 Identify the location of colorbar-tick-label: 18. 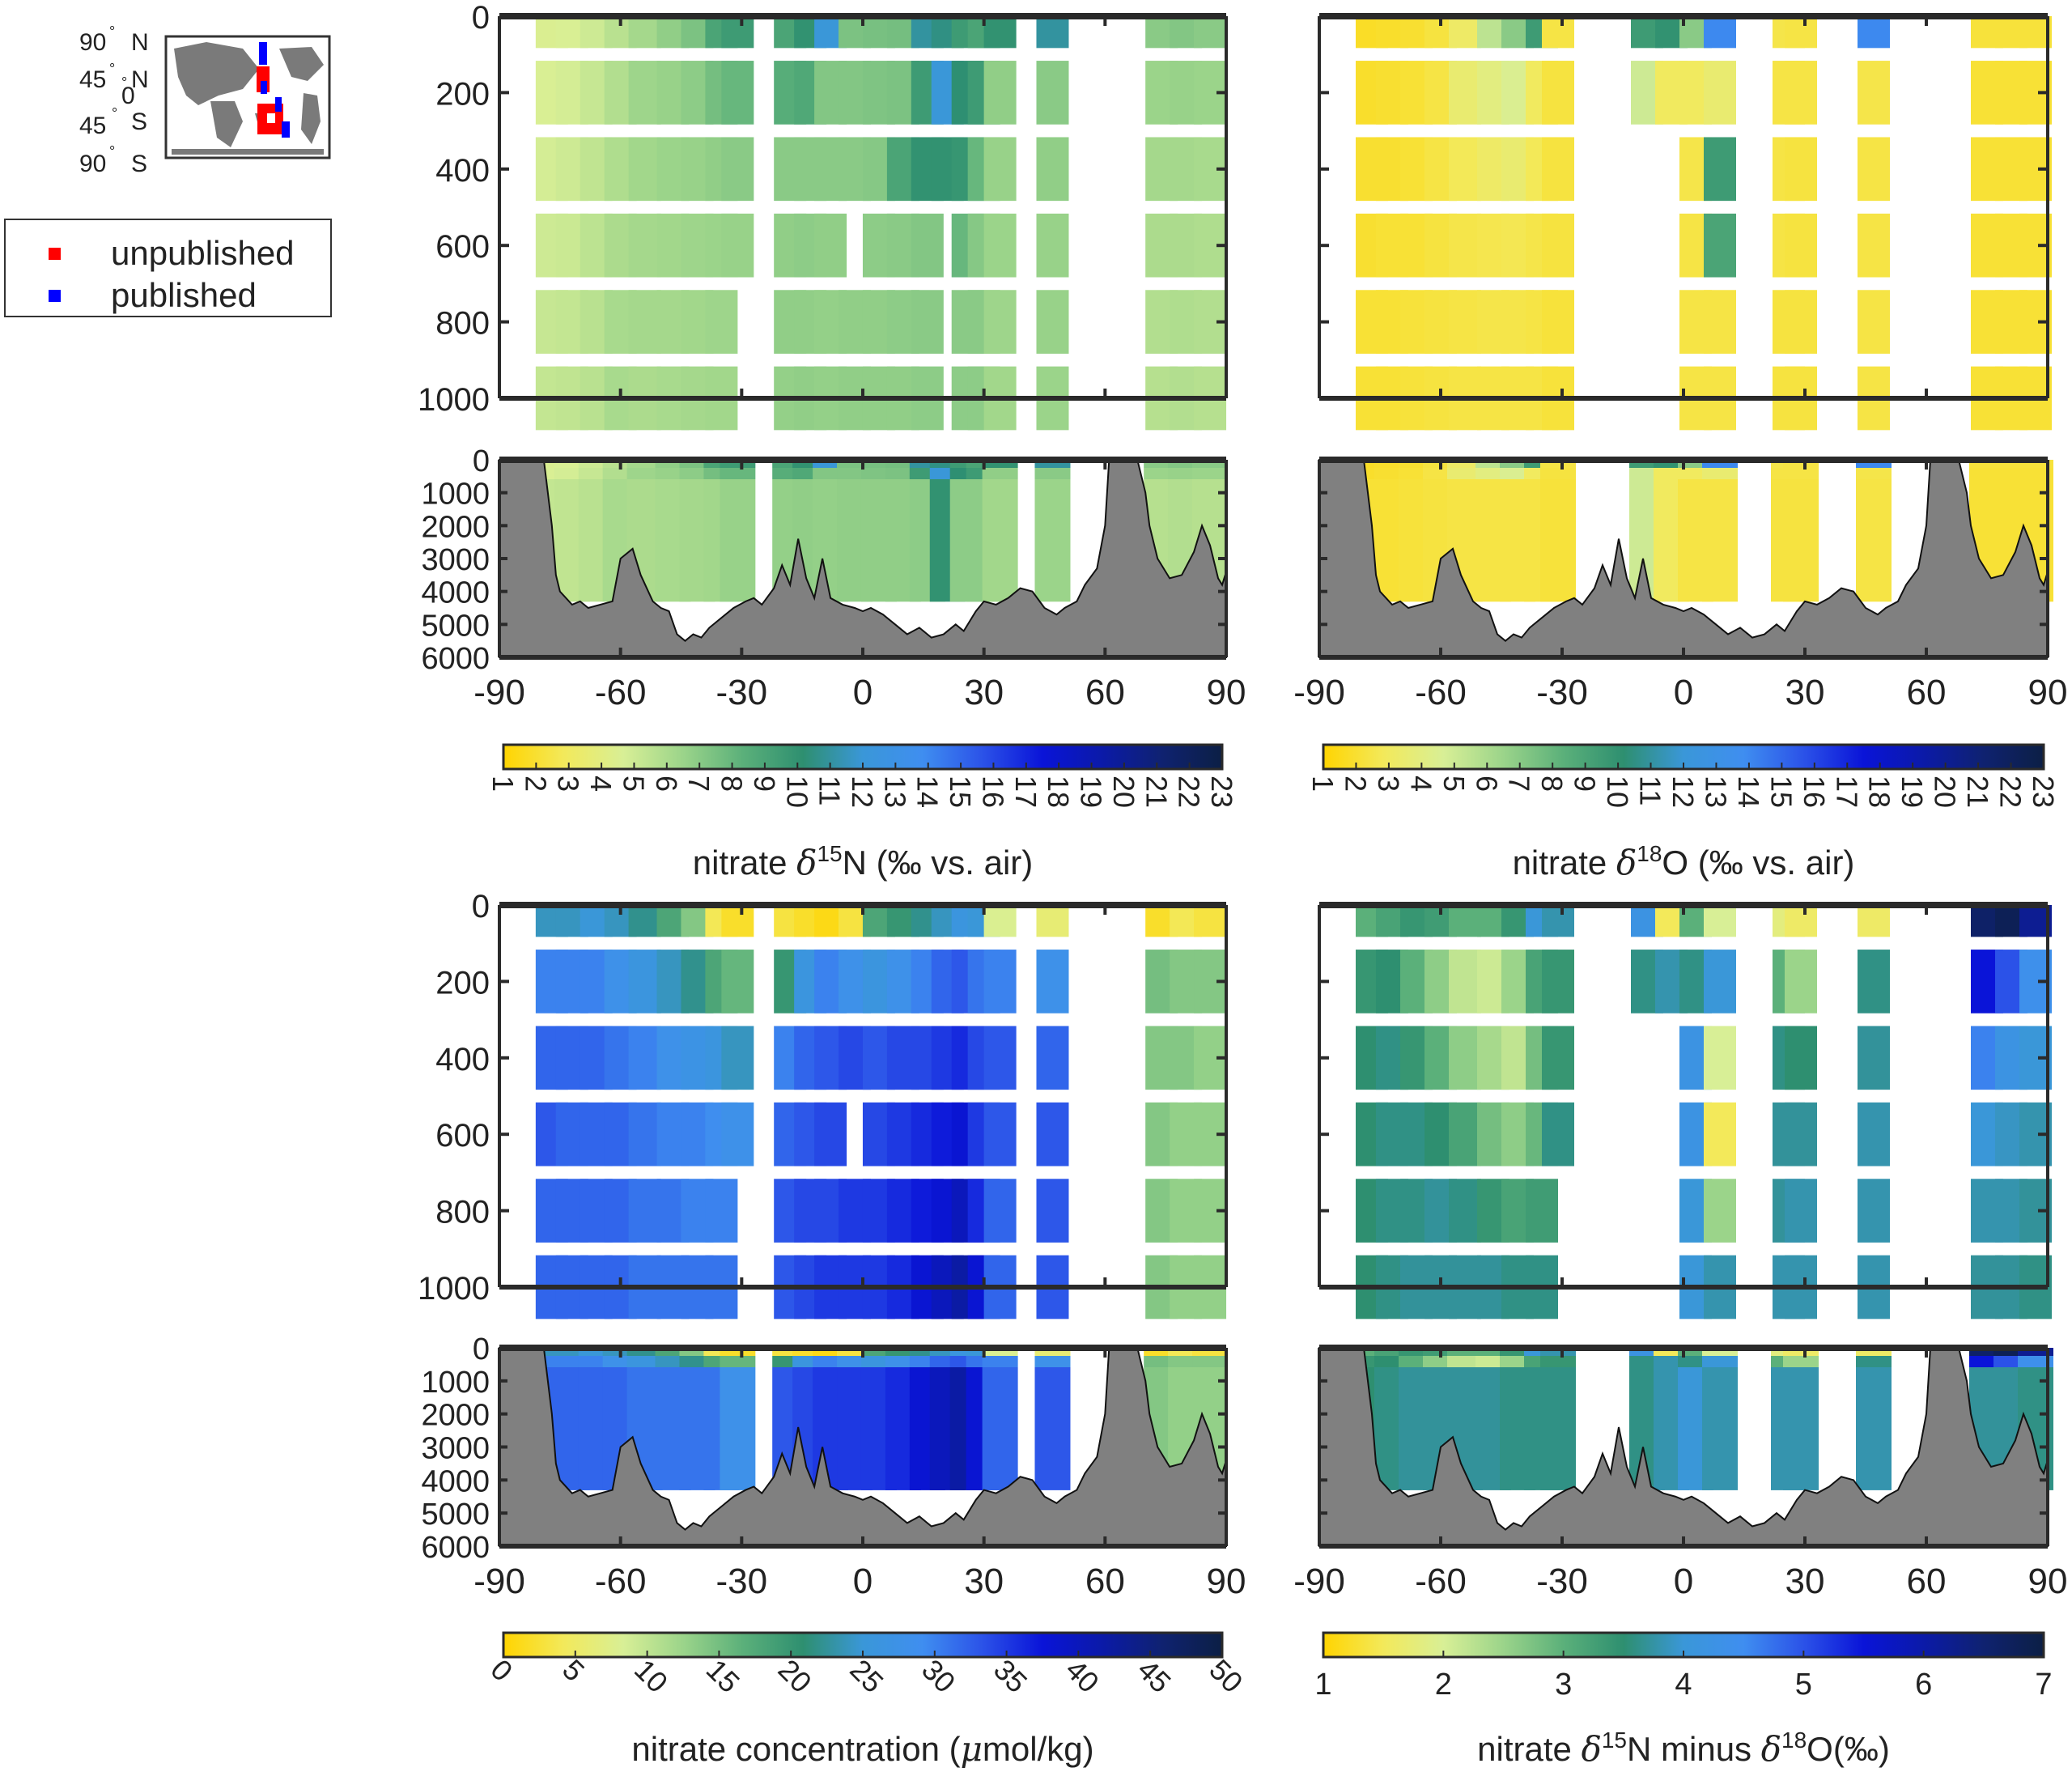
(1058, 792).